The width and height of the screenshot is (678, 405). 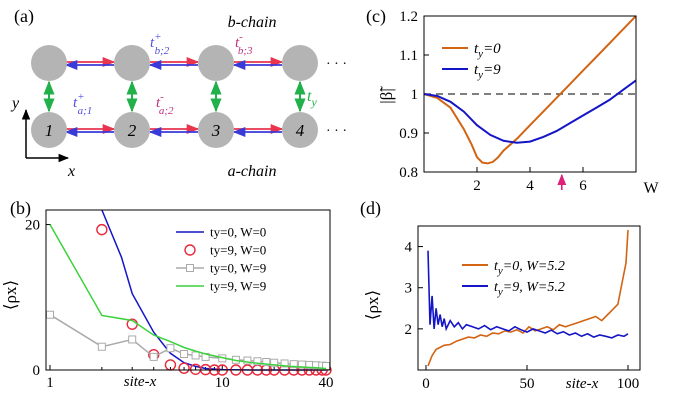 What do you see at coordinates (37, 371) in the screenshot?
I see `panel-b-ytick-label: 0` at bounding box center [37, 371].